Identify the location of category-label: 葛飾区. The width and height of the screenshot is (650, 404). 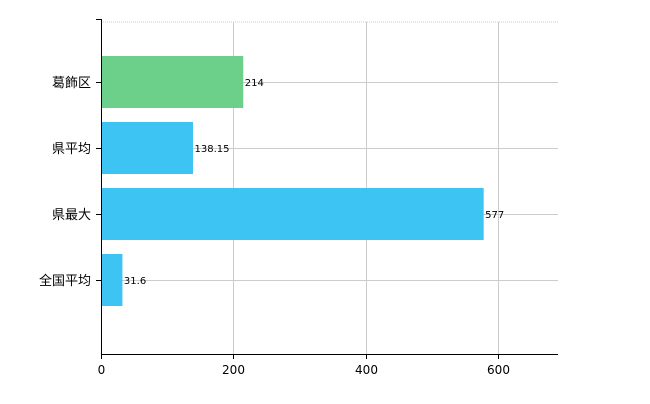
(71, 83).